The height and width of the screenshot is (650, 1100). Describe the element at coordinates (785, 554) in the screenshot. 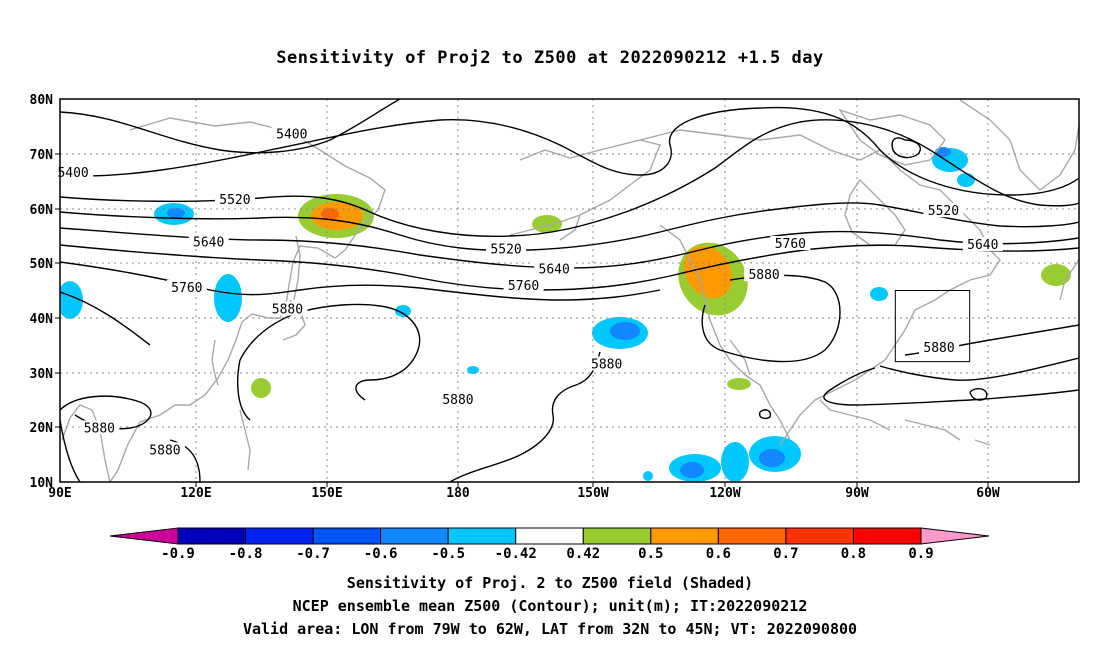

I see `colorbar-label: 0.7` at that location.